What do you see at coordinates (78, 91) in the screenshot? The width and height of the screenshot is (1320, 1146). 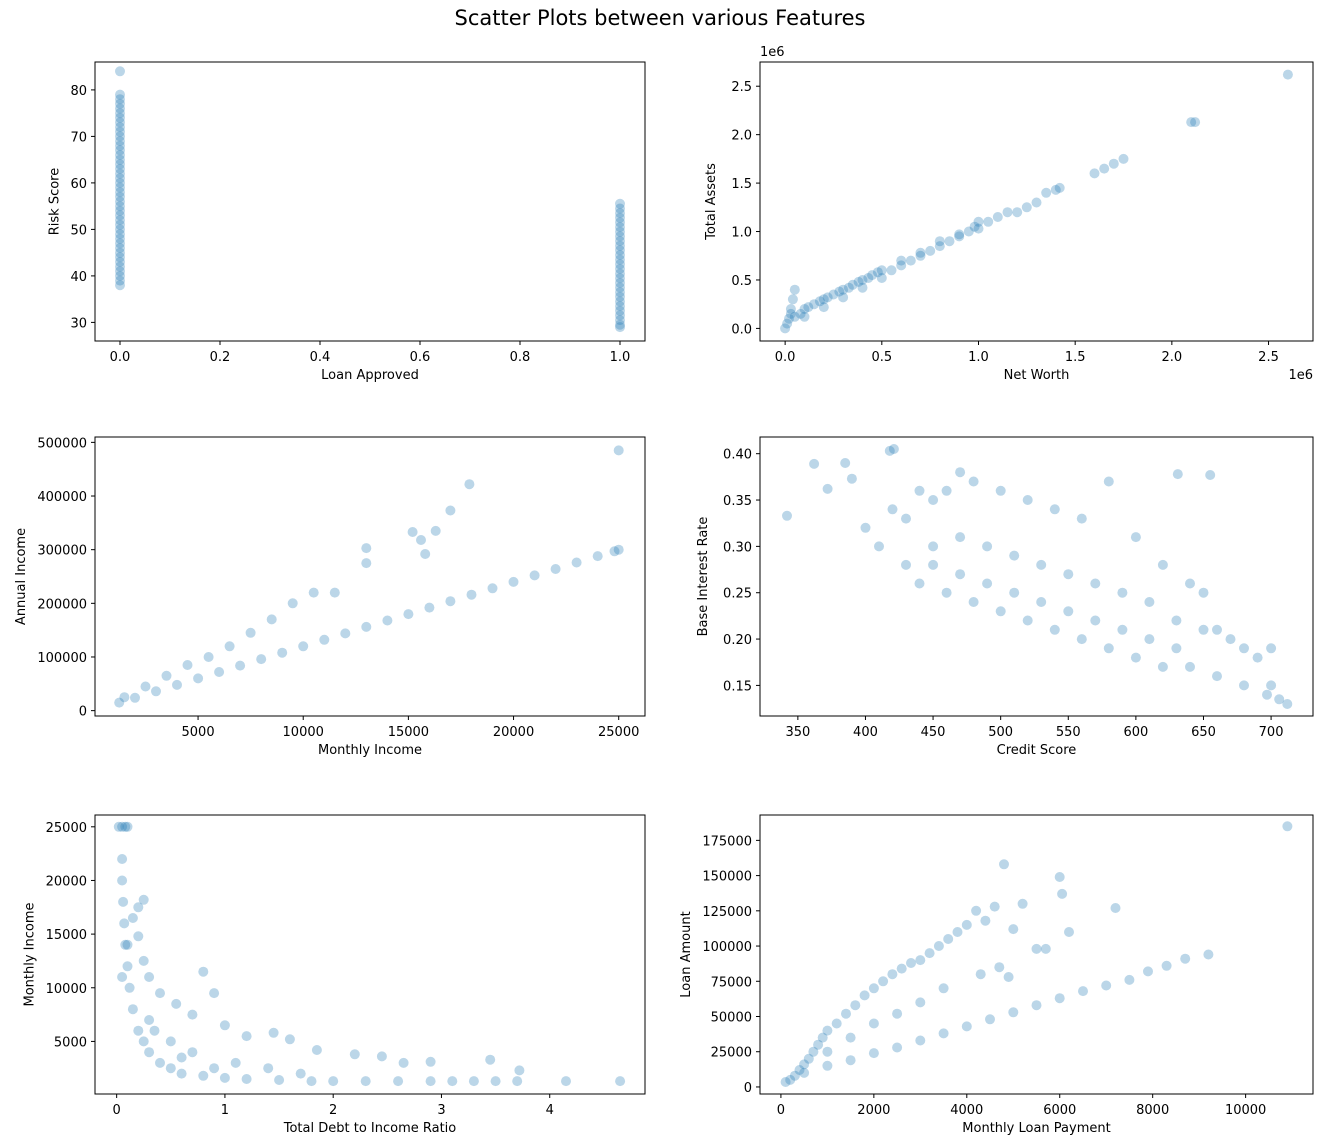 I see `y-tick-label: 80` at bounding box center [78, 91].